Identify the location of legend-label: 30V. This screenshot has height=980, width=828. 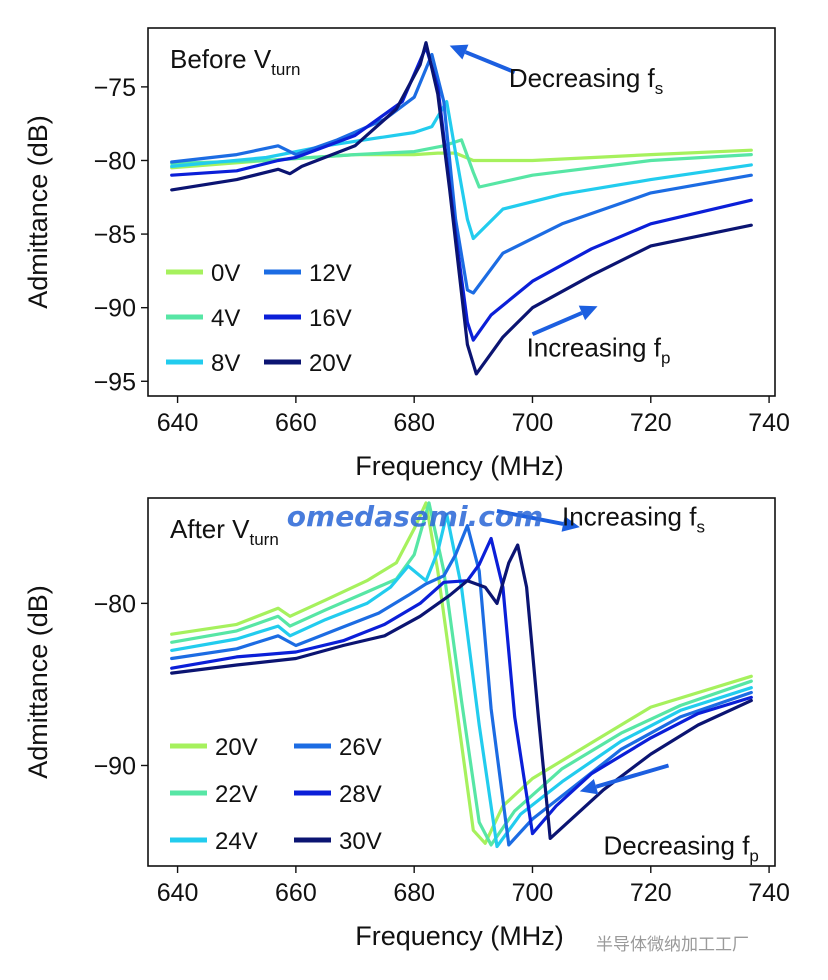
(360, 841).